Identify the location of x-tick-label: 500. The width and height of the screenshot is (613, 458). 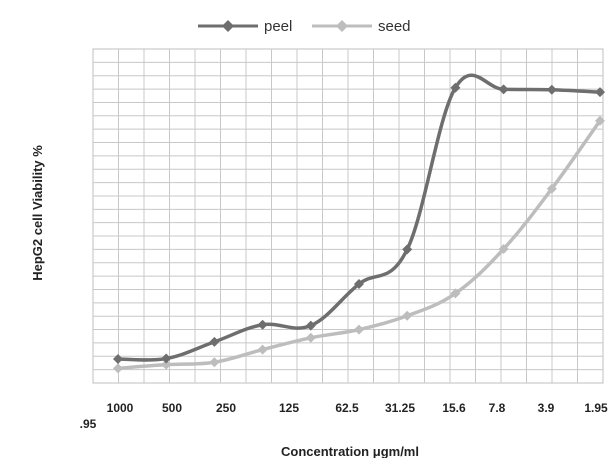
(172, 408).